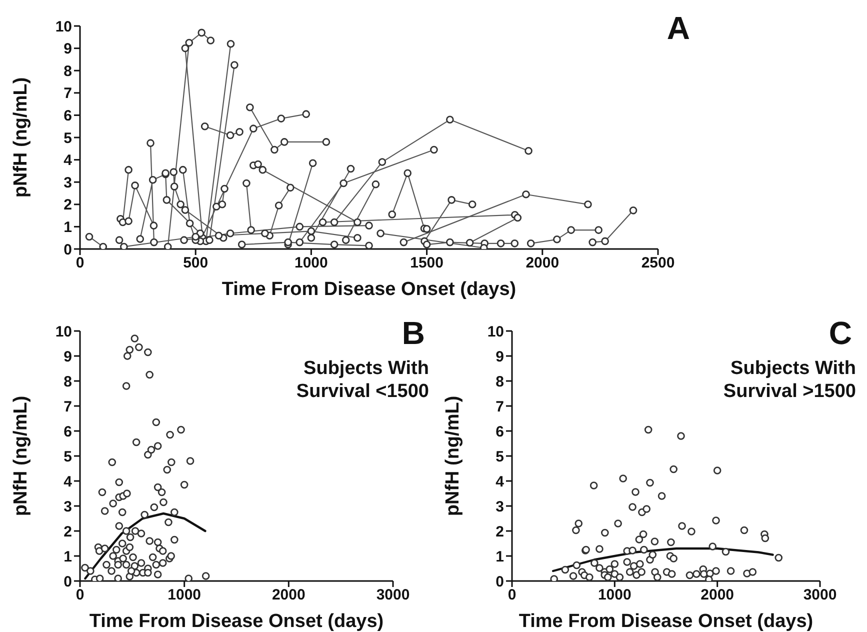  Describe the element at coordinates (789, 380) in the screenshot. I see `annotation: Subjects With Survival >1500` at that location.